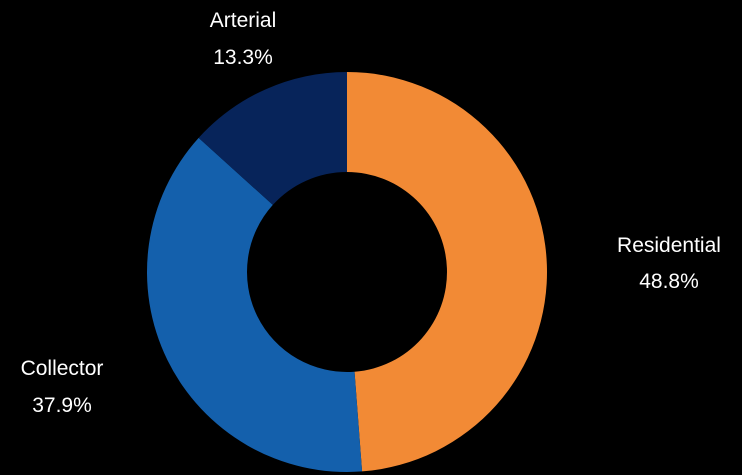 The width and height of the screenshot is (742, 475). Describe the element at coordinates (272, 138) in the screenshot. I see `slice-arterial` at that location.